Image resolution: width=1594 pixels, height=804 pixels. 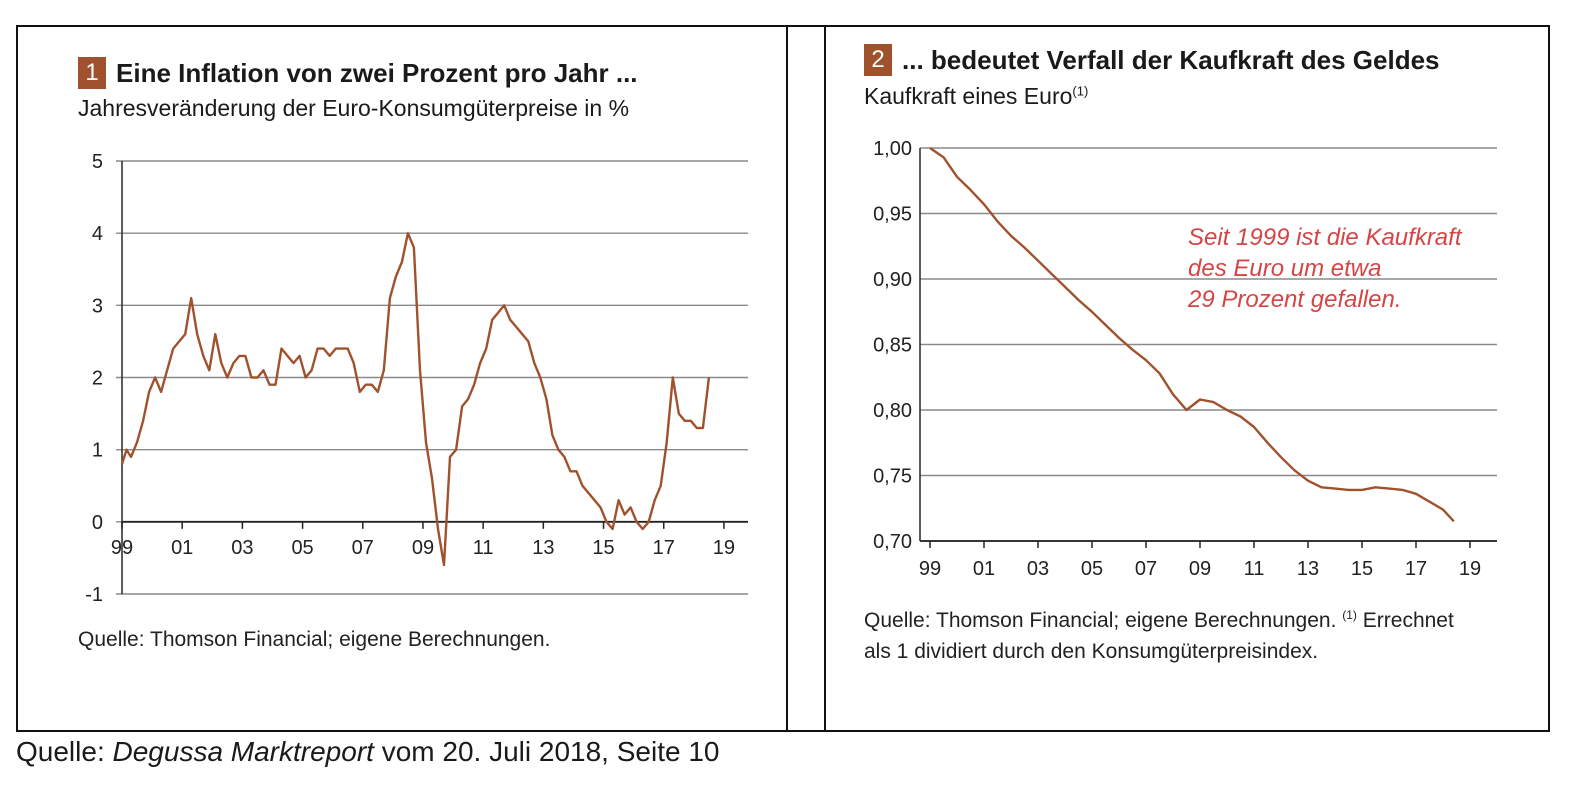 I want to click on chart2-y-tick-label: 0,75, so click(x=892, y=477).